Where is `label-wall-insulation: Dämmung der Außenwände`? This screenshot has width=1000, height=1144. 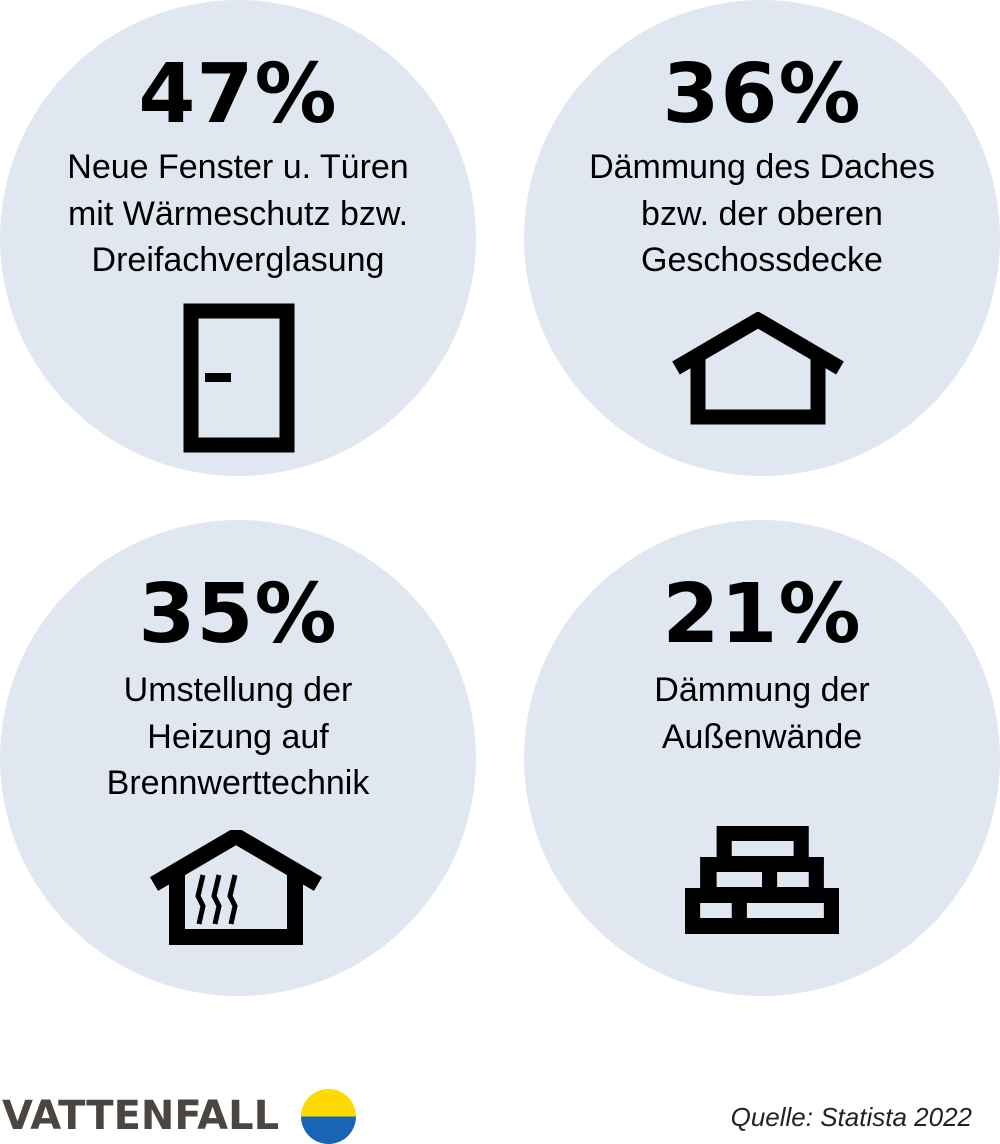
label-wall-insulation: Dämmung der Außenwände is located at coordinates (762, 713).